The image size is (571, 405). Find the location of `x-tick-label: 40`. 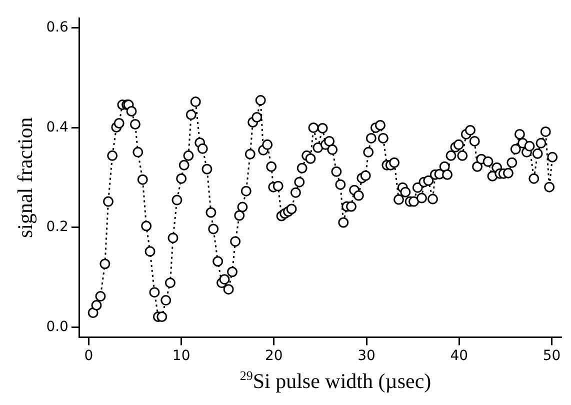

x-tick-label: 40 is located at coordinates (459, 356).